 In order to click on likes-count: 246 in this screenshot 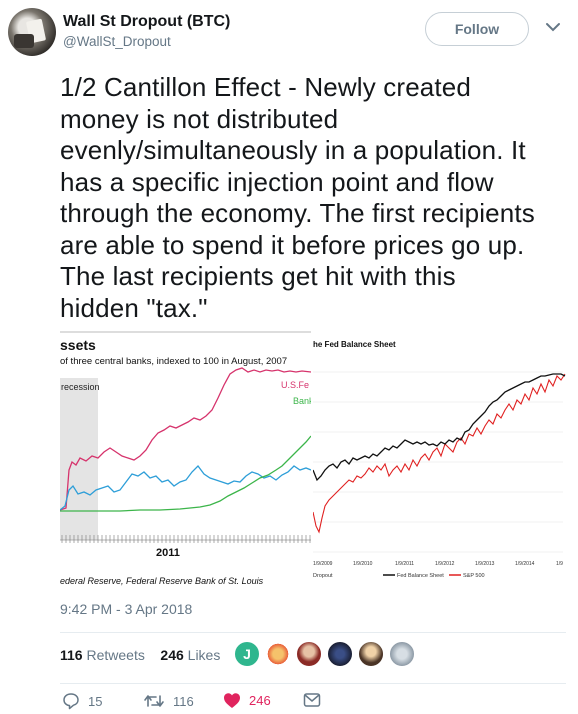, I will do `click(172, 655)`.